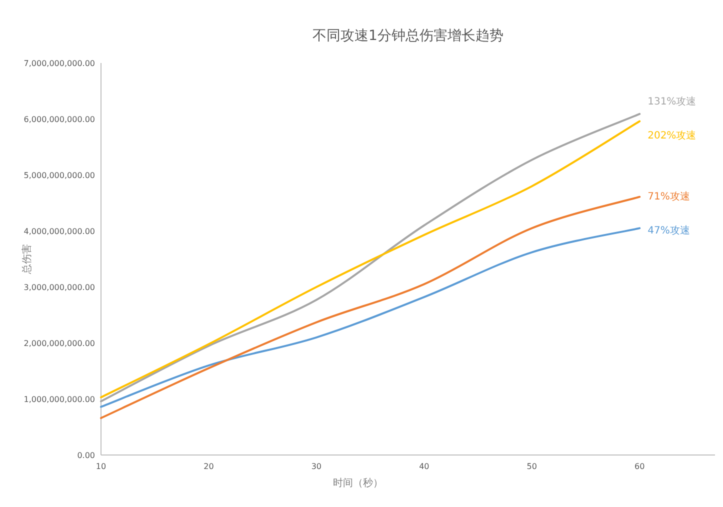 The image size is (723, 507). I want to click on series-label: 47%攻速, so click(669, 230).